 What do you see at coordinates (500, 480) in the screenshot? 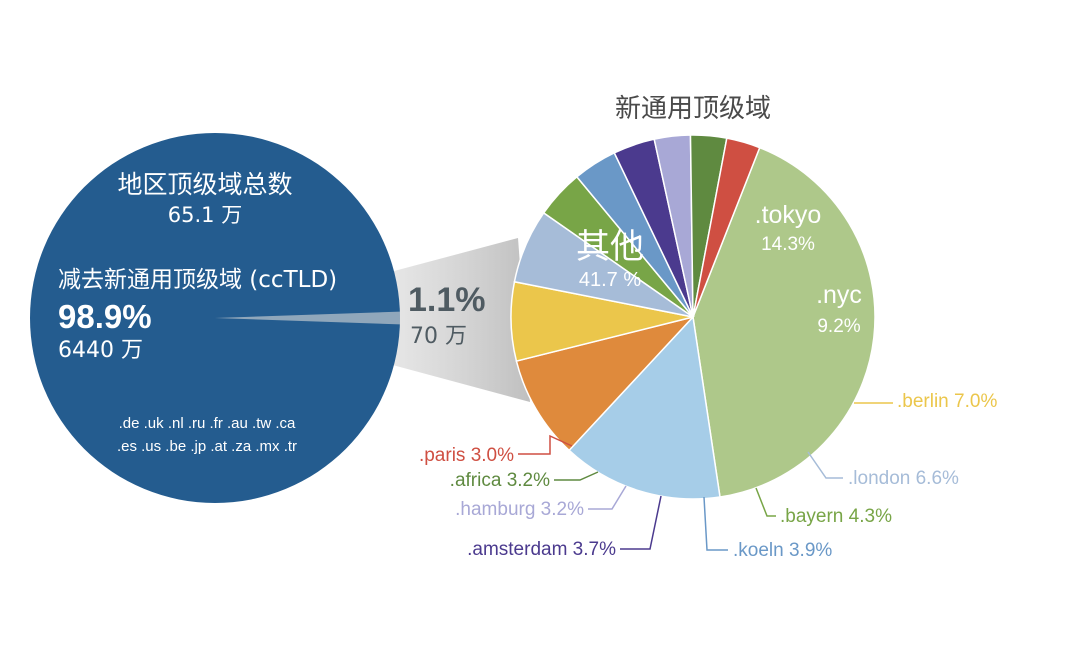
I see `slice-label-africa: .africa 3.2%` at bounding box center [500, 480].